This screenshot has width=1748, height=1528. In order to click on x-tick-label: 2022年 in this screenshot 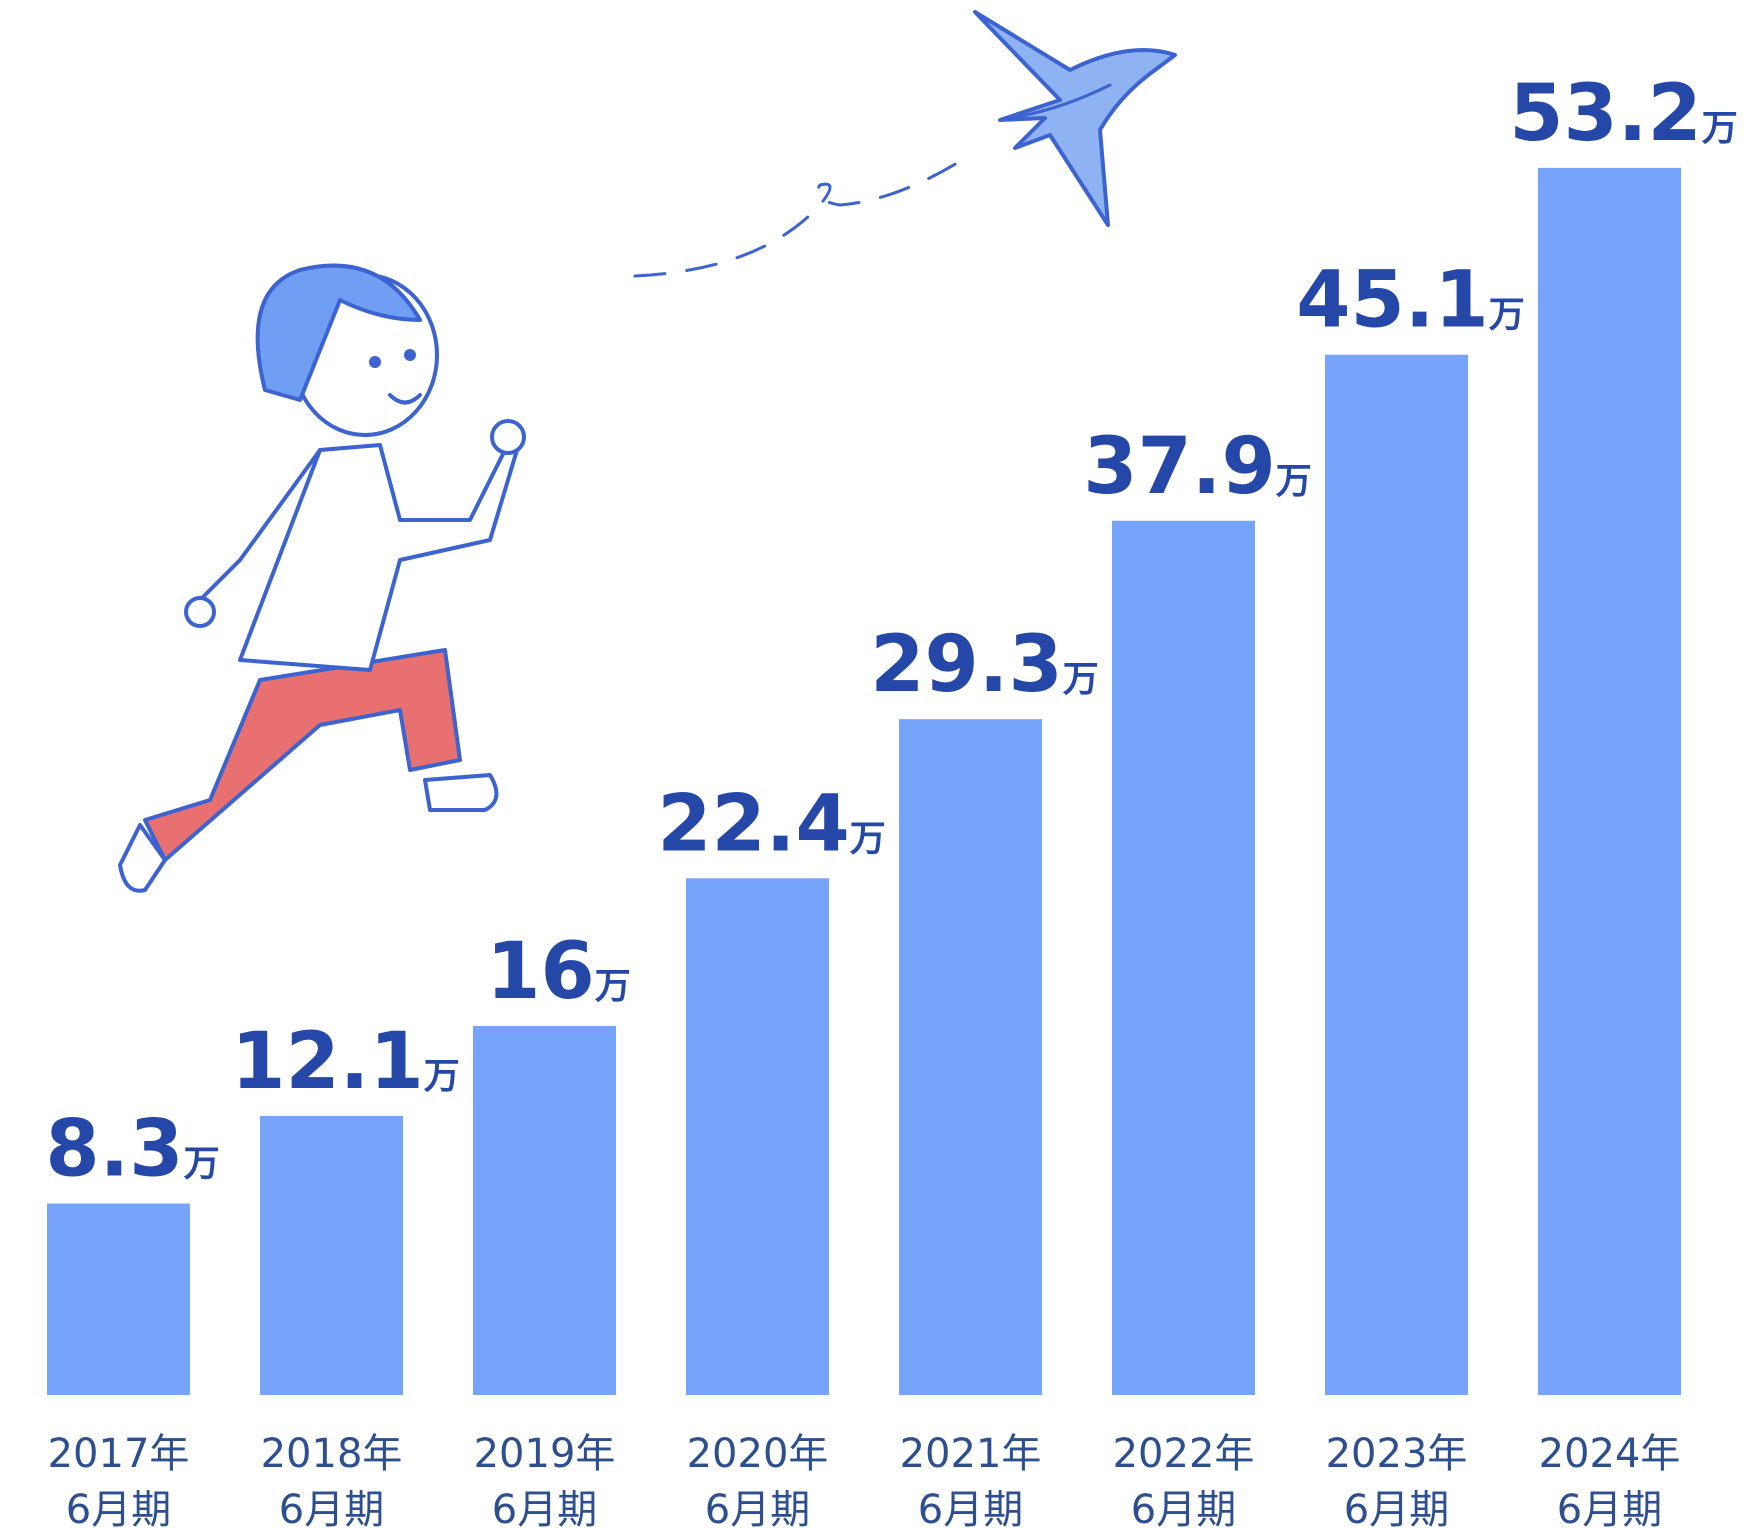, I will do `click(1184, 1454)`.